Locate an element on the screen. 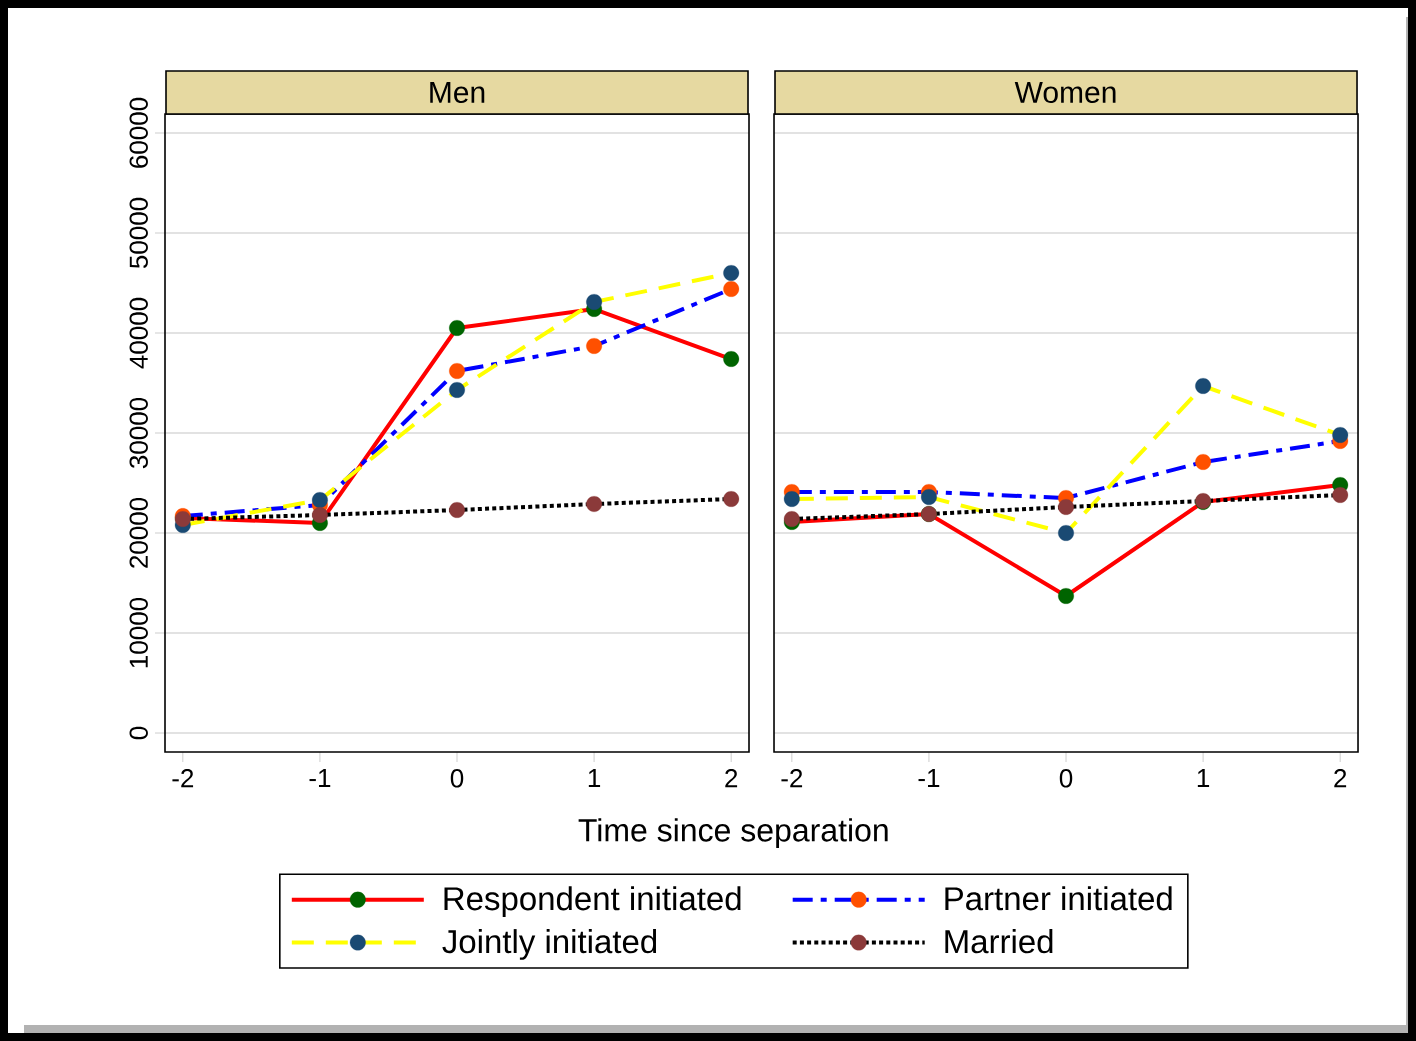 This screenshot has width=1416, height=1041. chart-title: Men is located at coordinates (457, 92).